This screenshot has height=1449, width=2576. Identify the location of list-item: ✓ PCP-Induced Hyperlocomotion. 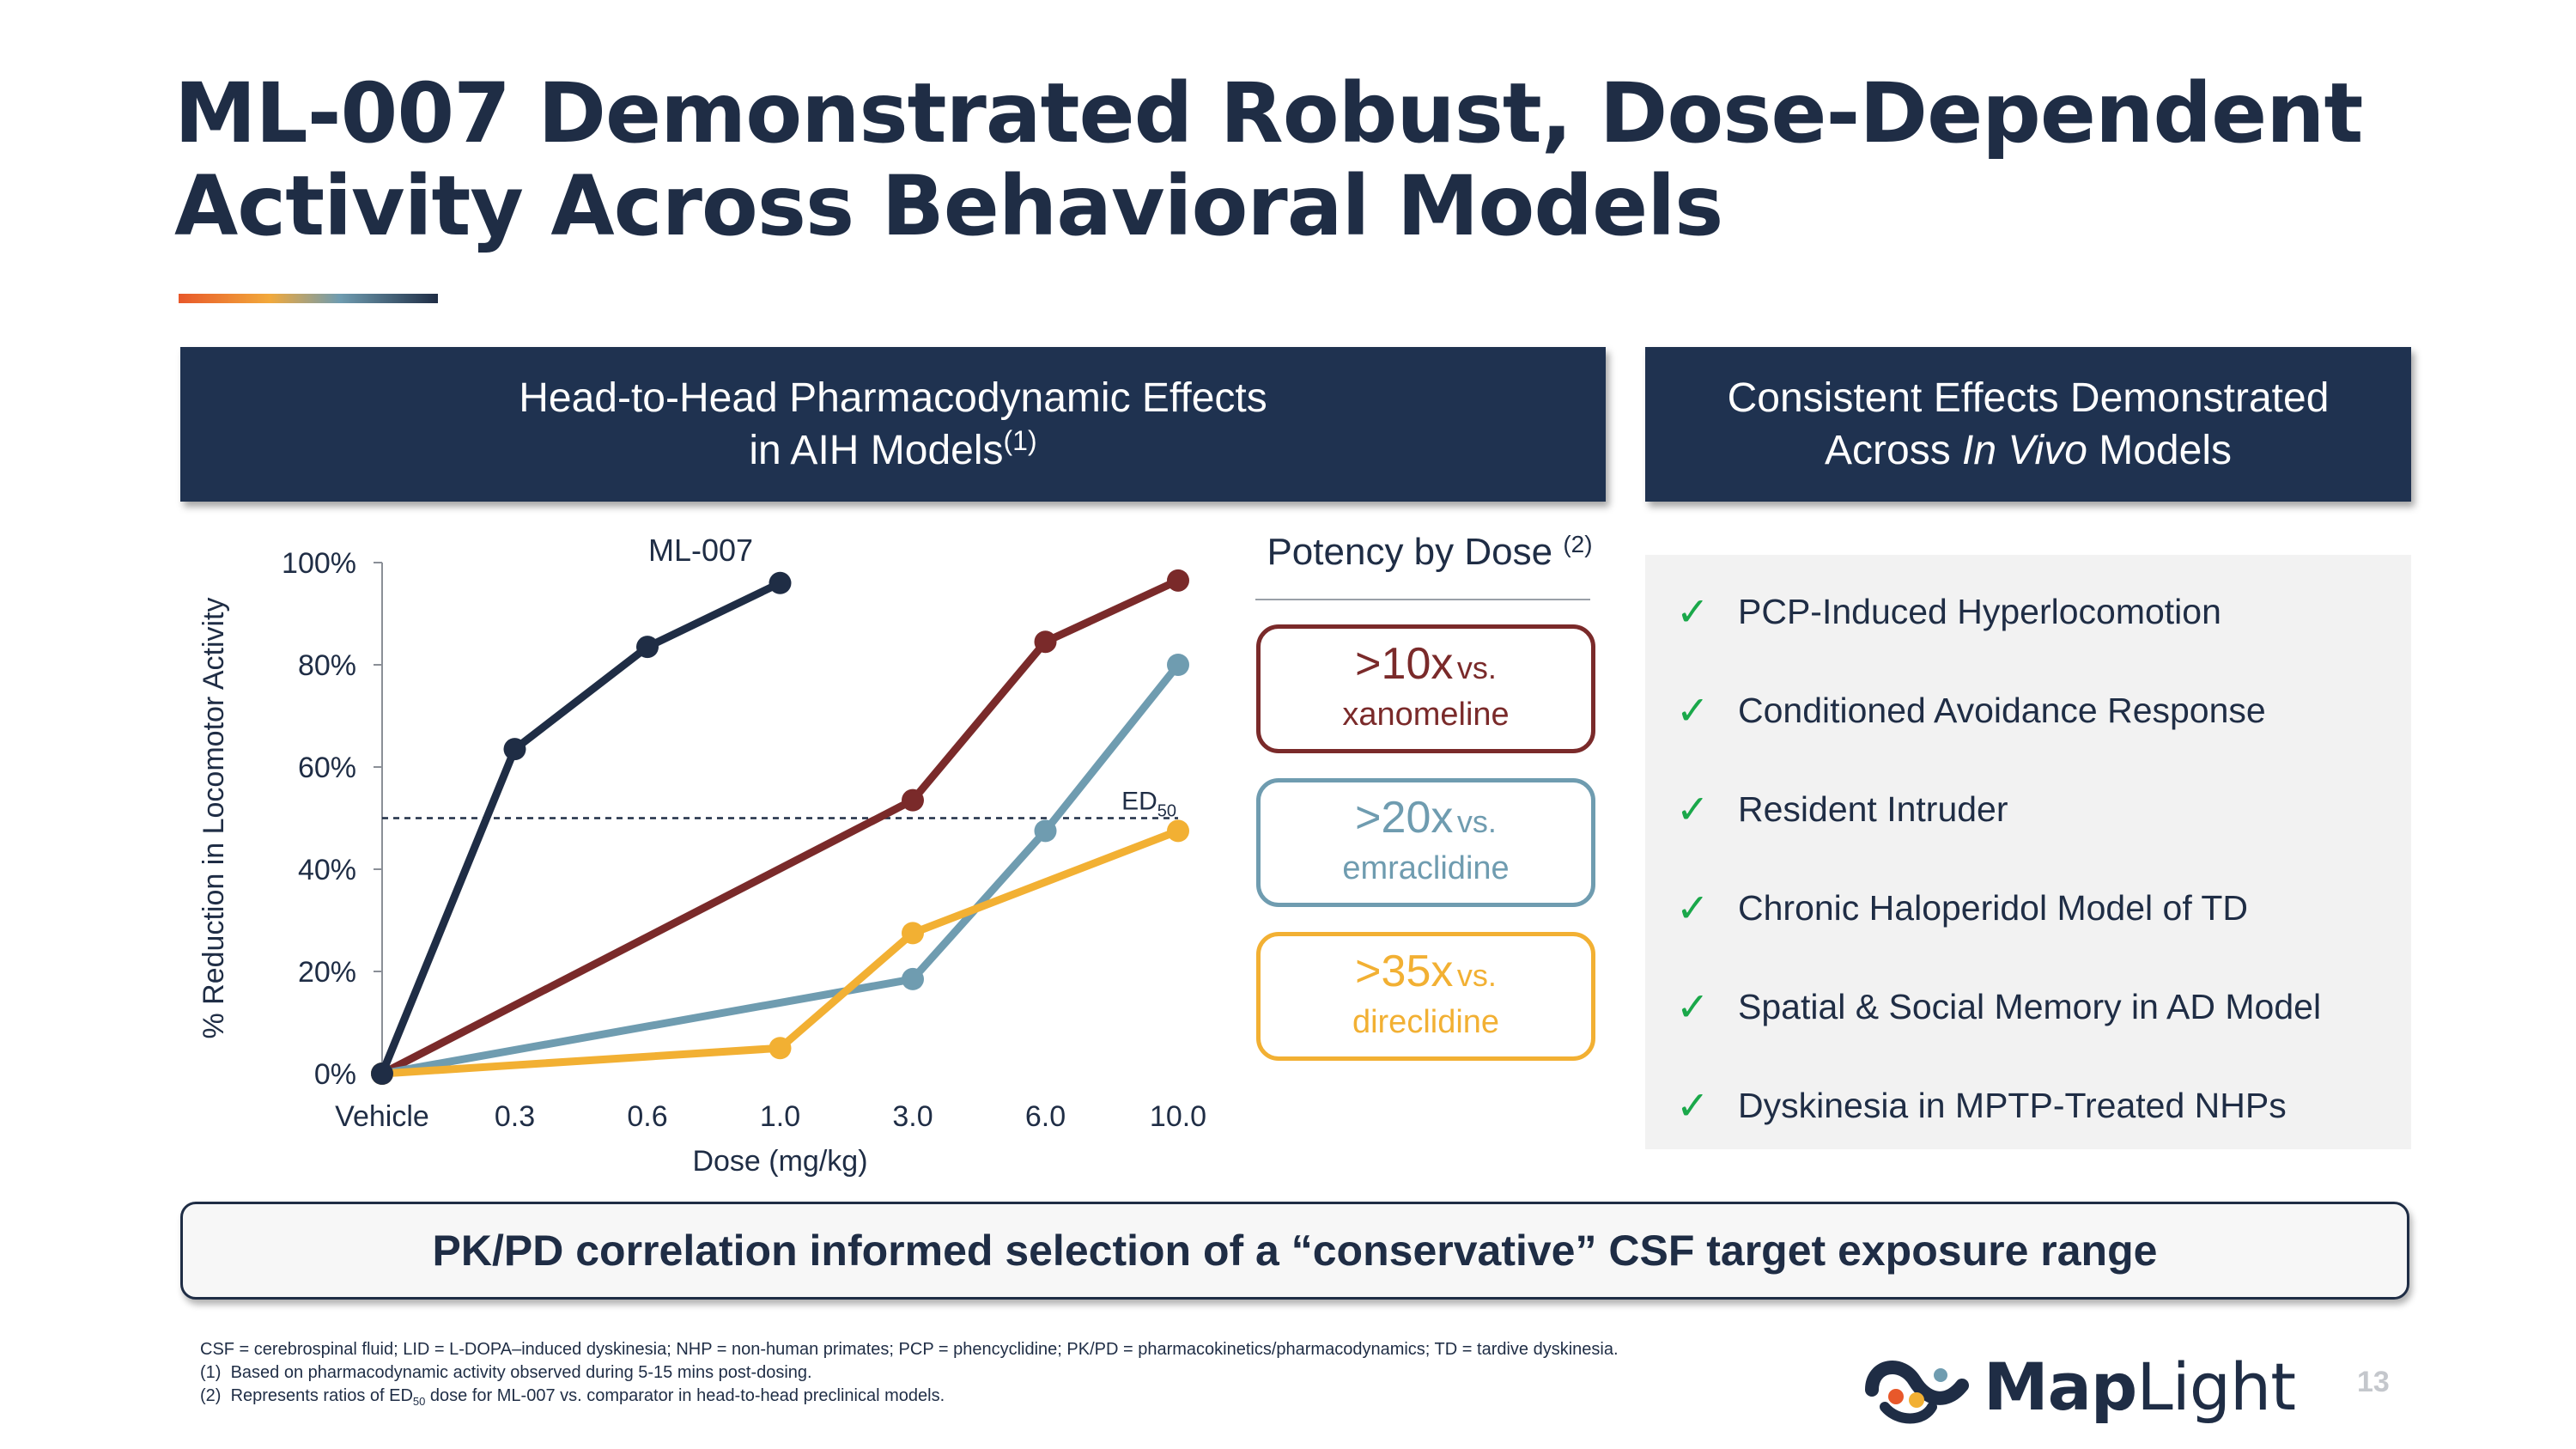
(1948, 611).